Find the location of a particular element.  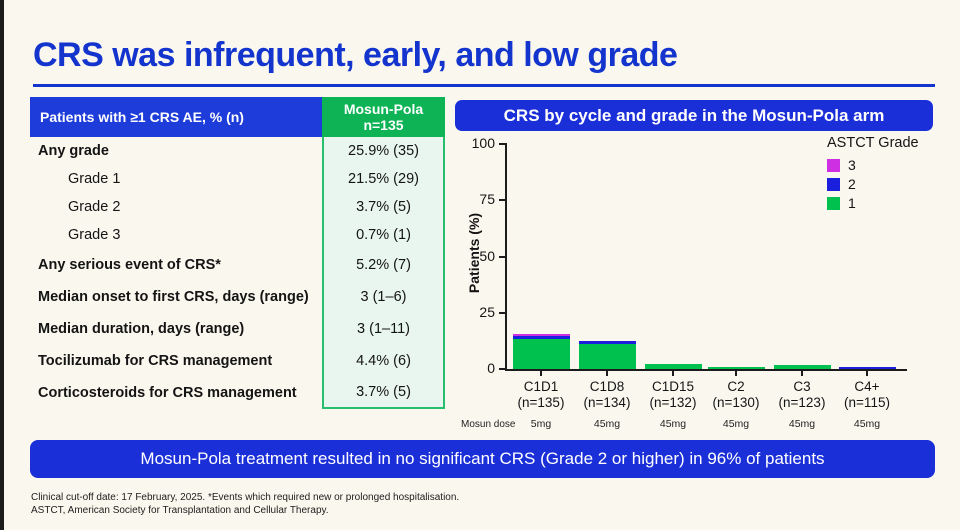

x-axis-label: C4+ is located at coordinates (867, 386).